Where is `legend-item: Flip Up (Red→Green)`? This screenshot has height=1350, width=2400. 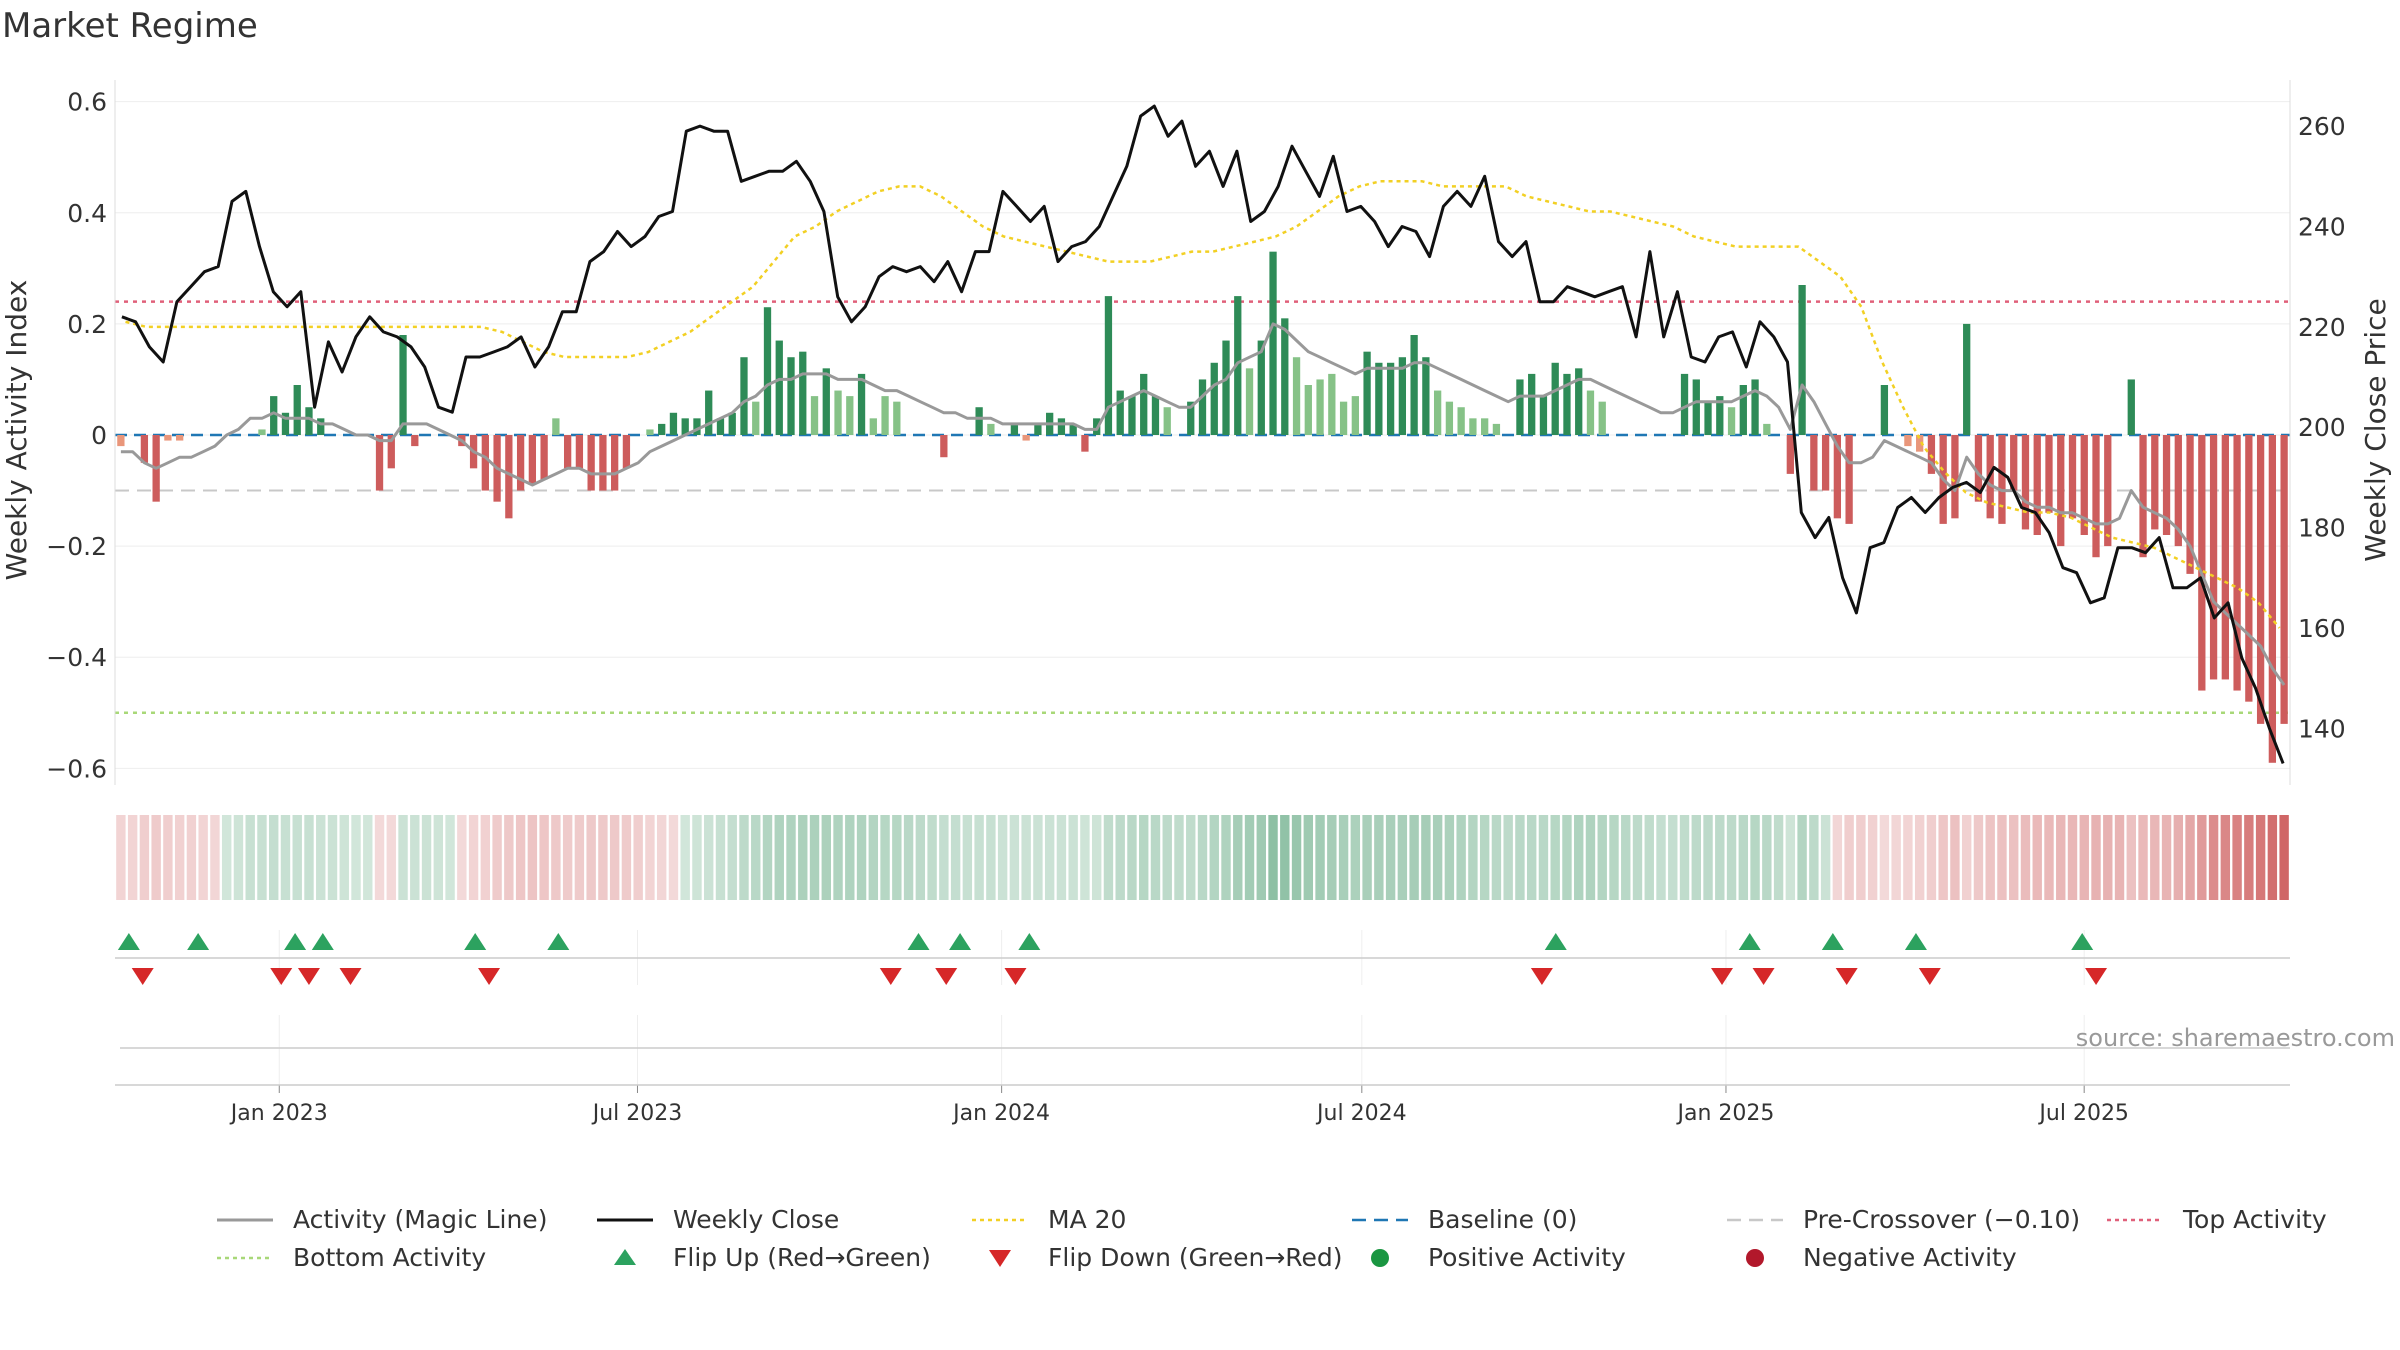 legend-item: Flip Up (Red→Green) is located at coordinates (763, 1257).